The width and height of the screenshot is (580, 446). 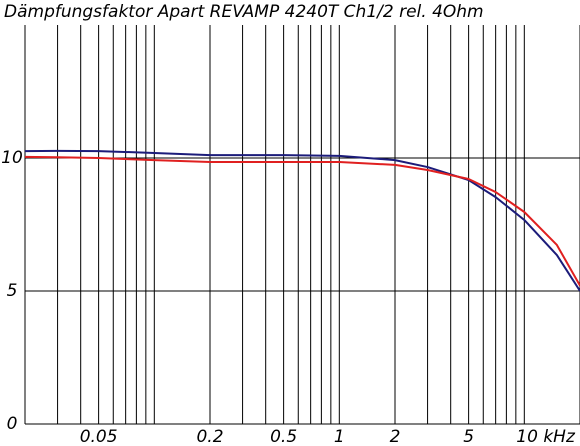 I want to click on x-tick-label: 0.05, so click(x=99, y=436).